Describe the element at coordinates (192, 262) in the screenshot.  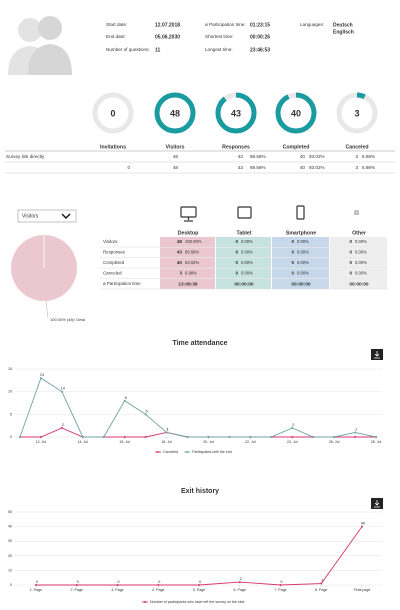
I see `cell-percent: 93.02%` at that location.